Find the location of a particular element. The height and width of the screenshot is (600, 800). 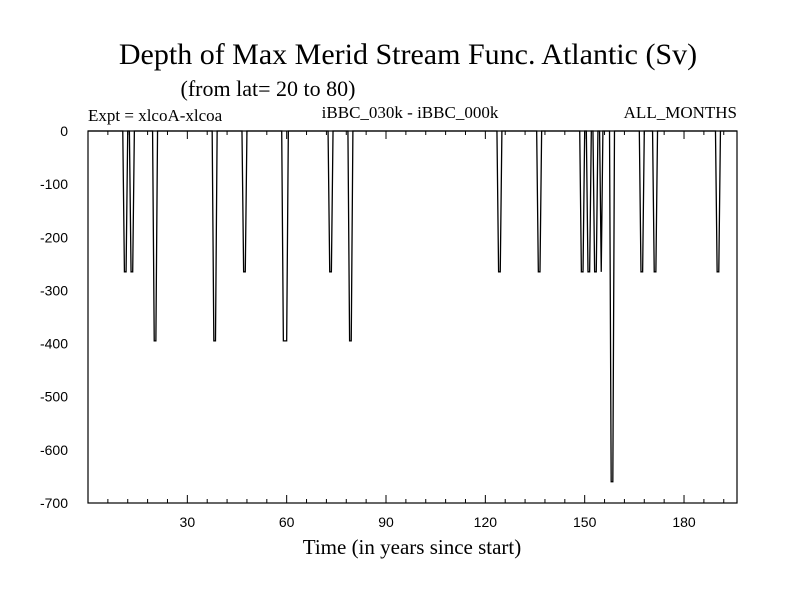

x-tick-label: 180 is located at coordinates (684, 522).